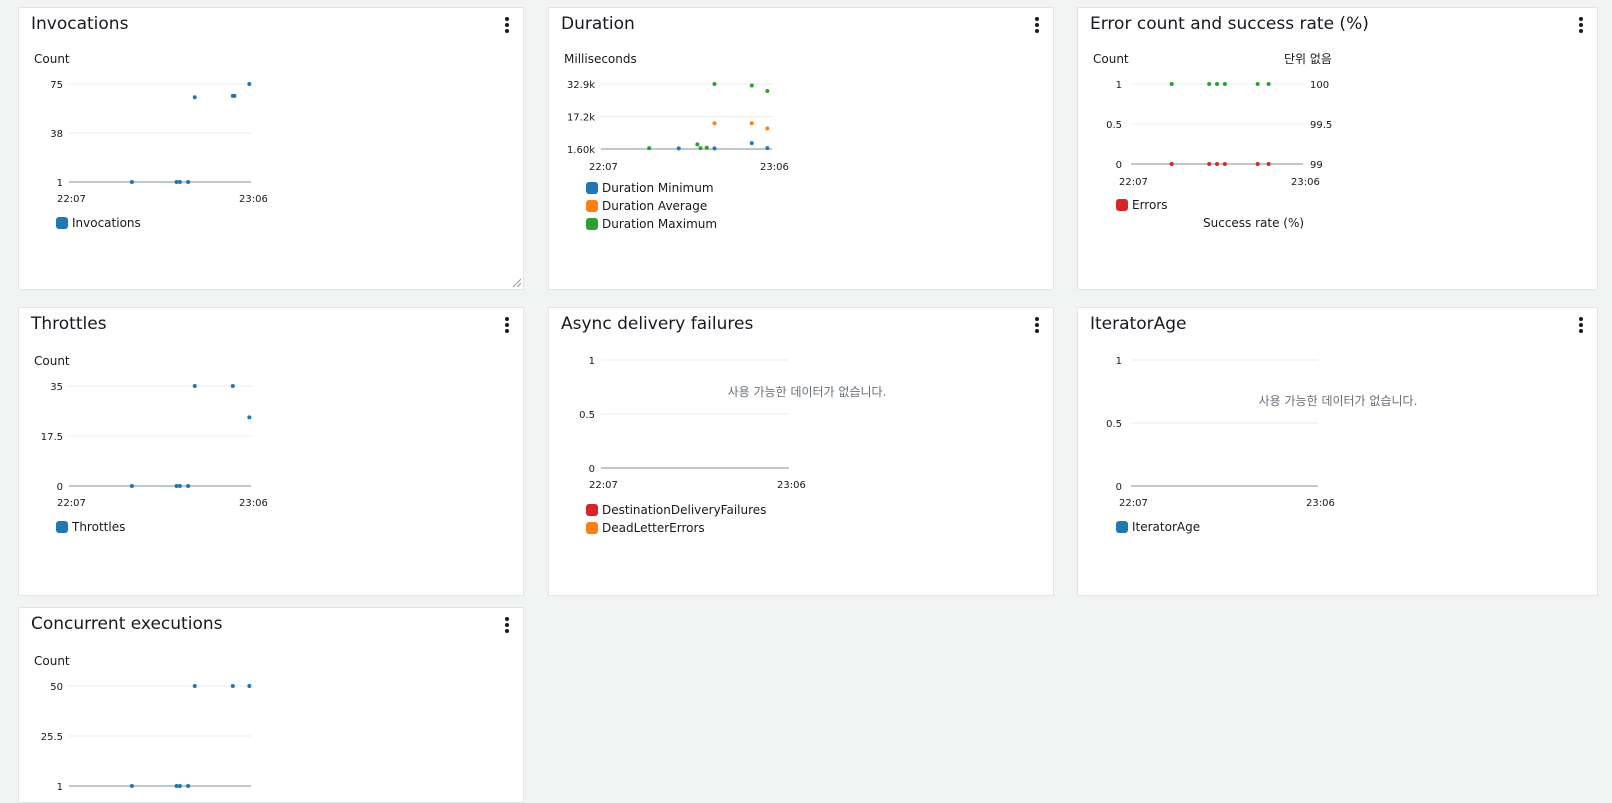 This screenshot has height=803, width=1612. What do you see at coordinates (1316, 165) in the screenshot?
I see `y-right-tick-label: 99` at bounding box center [1316, 165].